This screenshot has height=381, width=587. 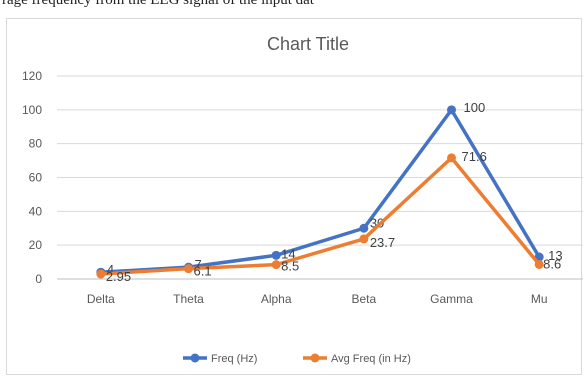 I want to click on x-tick-label: Mu, so click(x=539, y=299).